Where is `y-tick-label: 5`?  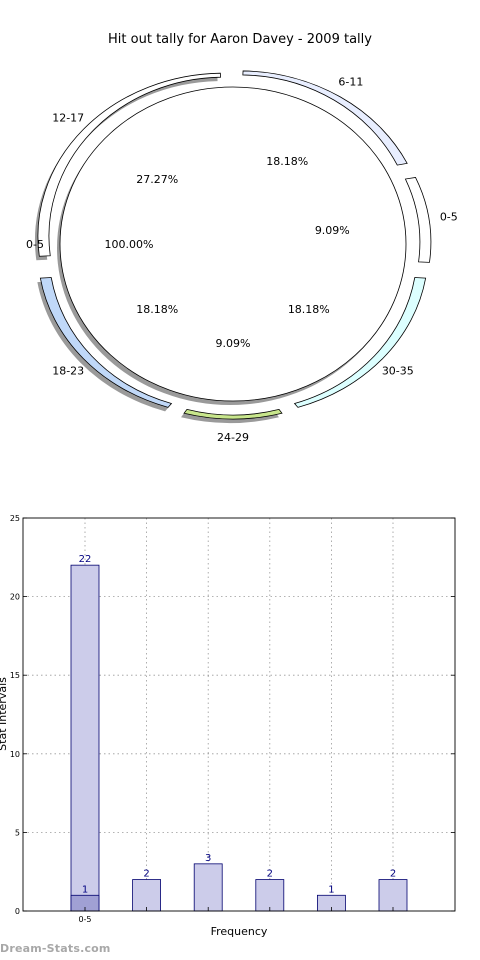 y-tick-label: 5 is located at coordinates (17, 832).